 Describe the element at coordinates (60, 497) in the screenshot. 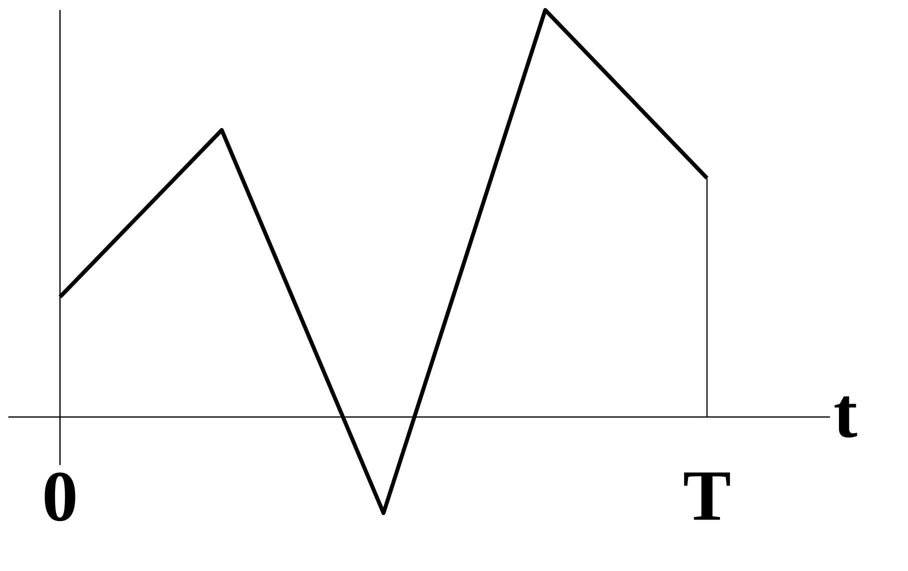

I see `x-tick-label: 0` at that location.